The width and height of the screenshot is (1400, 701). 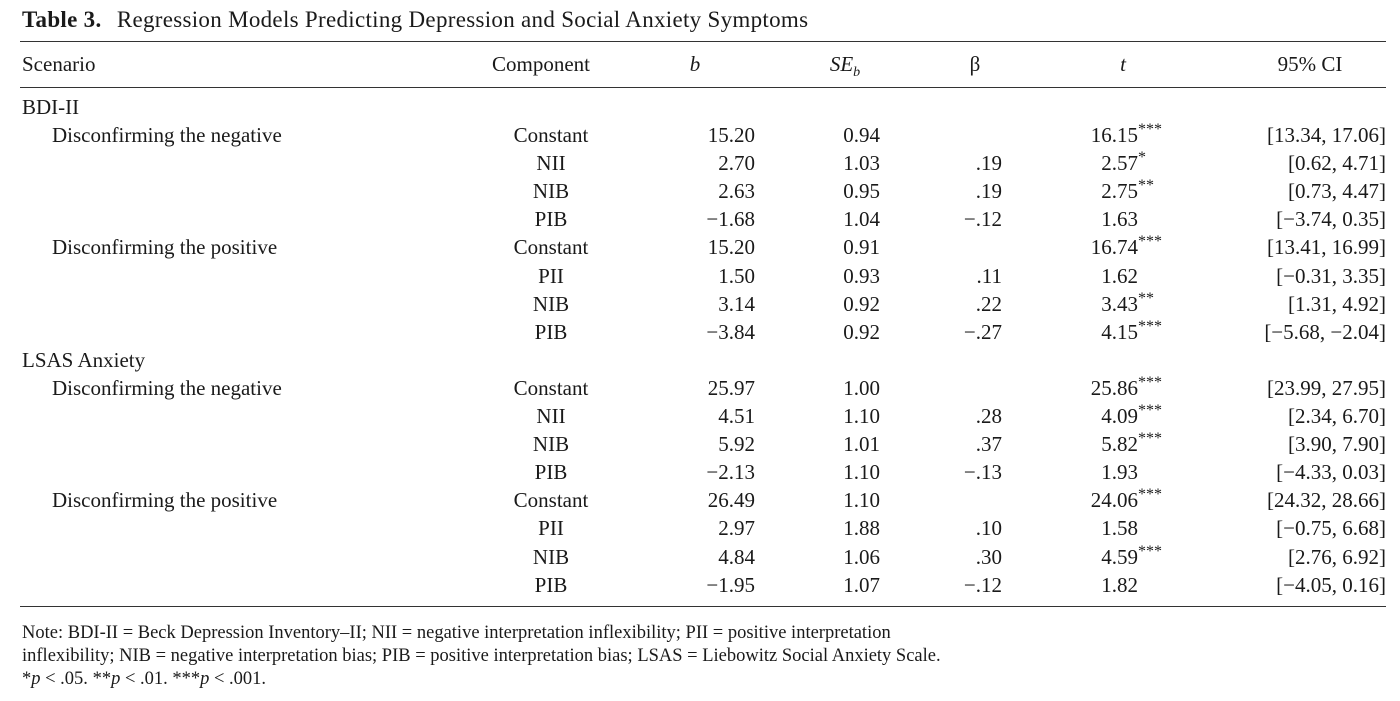 What do you see at coordinates (1337, 556) in the screenshot?
I see `cell-ci: [2.76, 6.92]` at bounding box center [1337, 556].